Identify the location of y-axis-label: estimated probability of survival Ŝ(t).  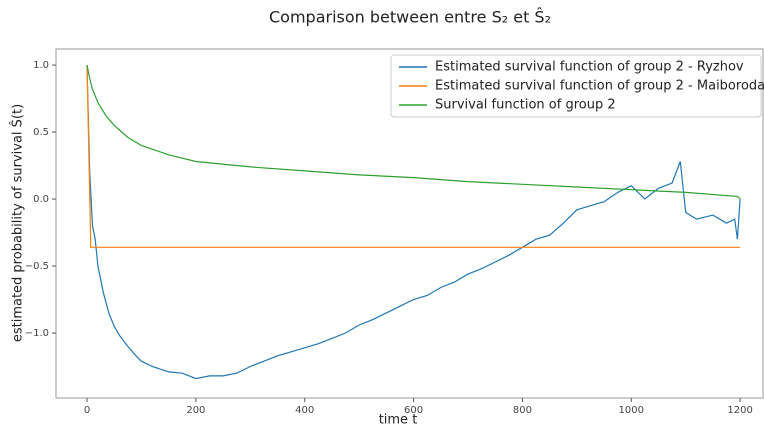
(18, 223).